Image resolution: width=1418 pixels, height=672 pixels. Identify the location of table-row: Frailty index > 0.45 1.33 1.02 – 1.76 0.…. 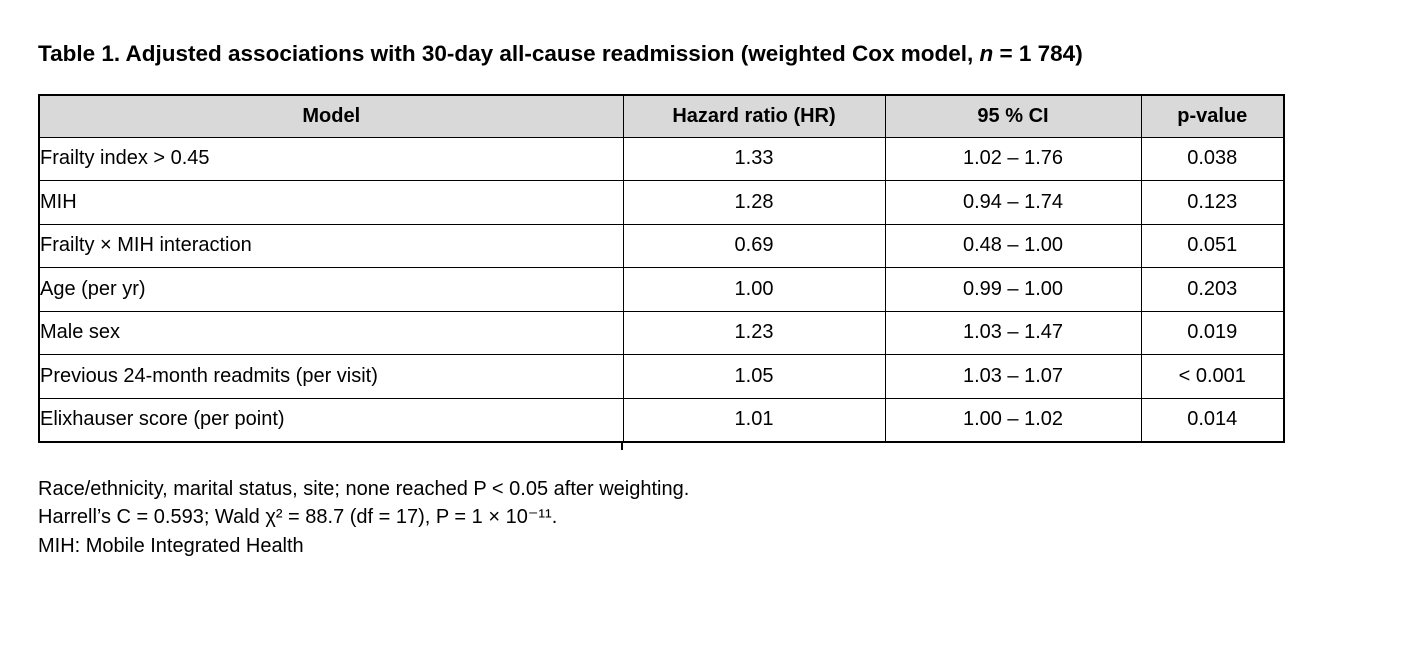
(661, 158).